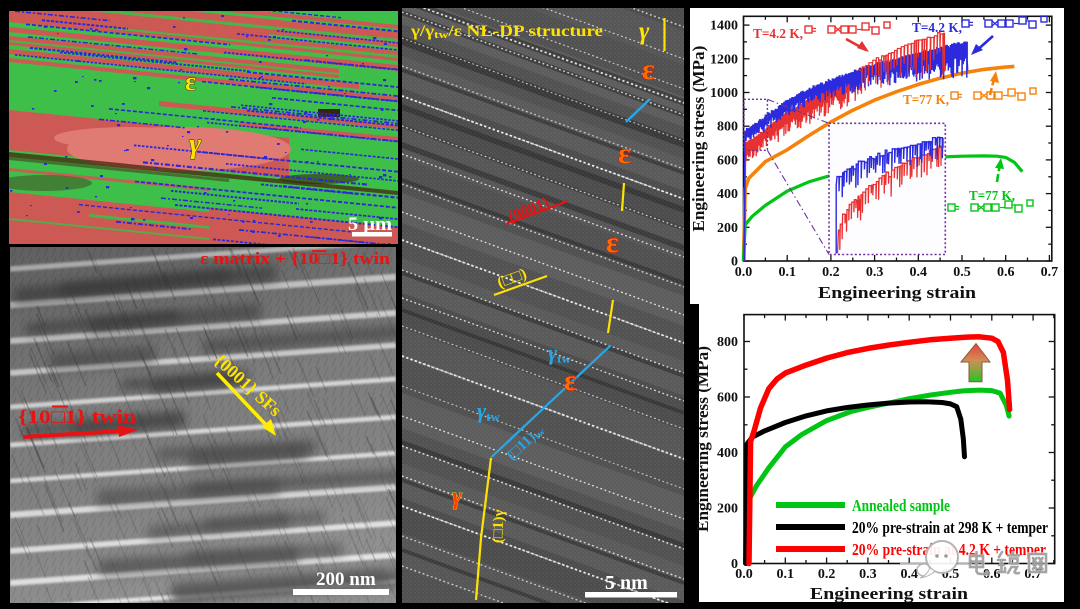 The height and width of the screenshot is (609, 1080). I want to click on svg-text: 0.7, so click(1050, 272).